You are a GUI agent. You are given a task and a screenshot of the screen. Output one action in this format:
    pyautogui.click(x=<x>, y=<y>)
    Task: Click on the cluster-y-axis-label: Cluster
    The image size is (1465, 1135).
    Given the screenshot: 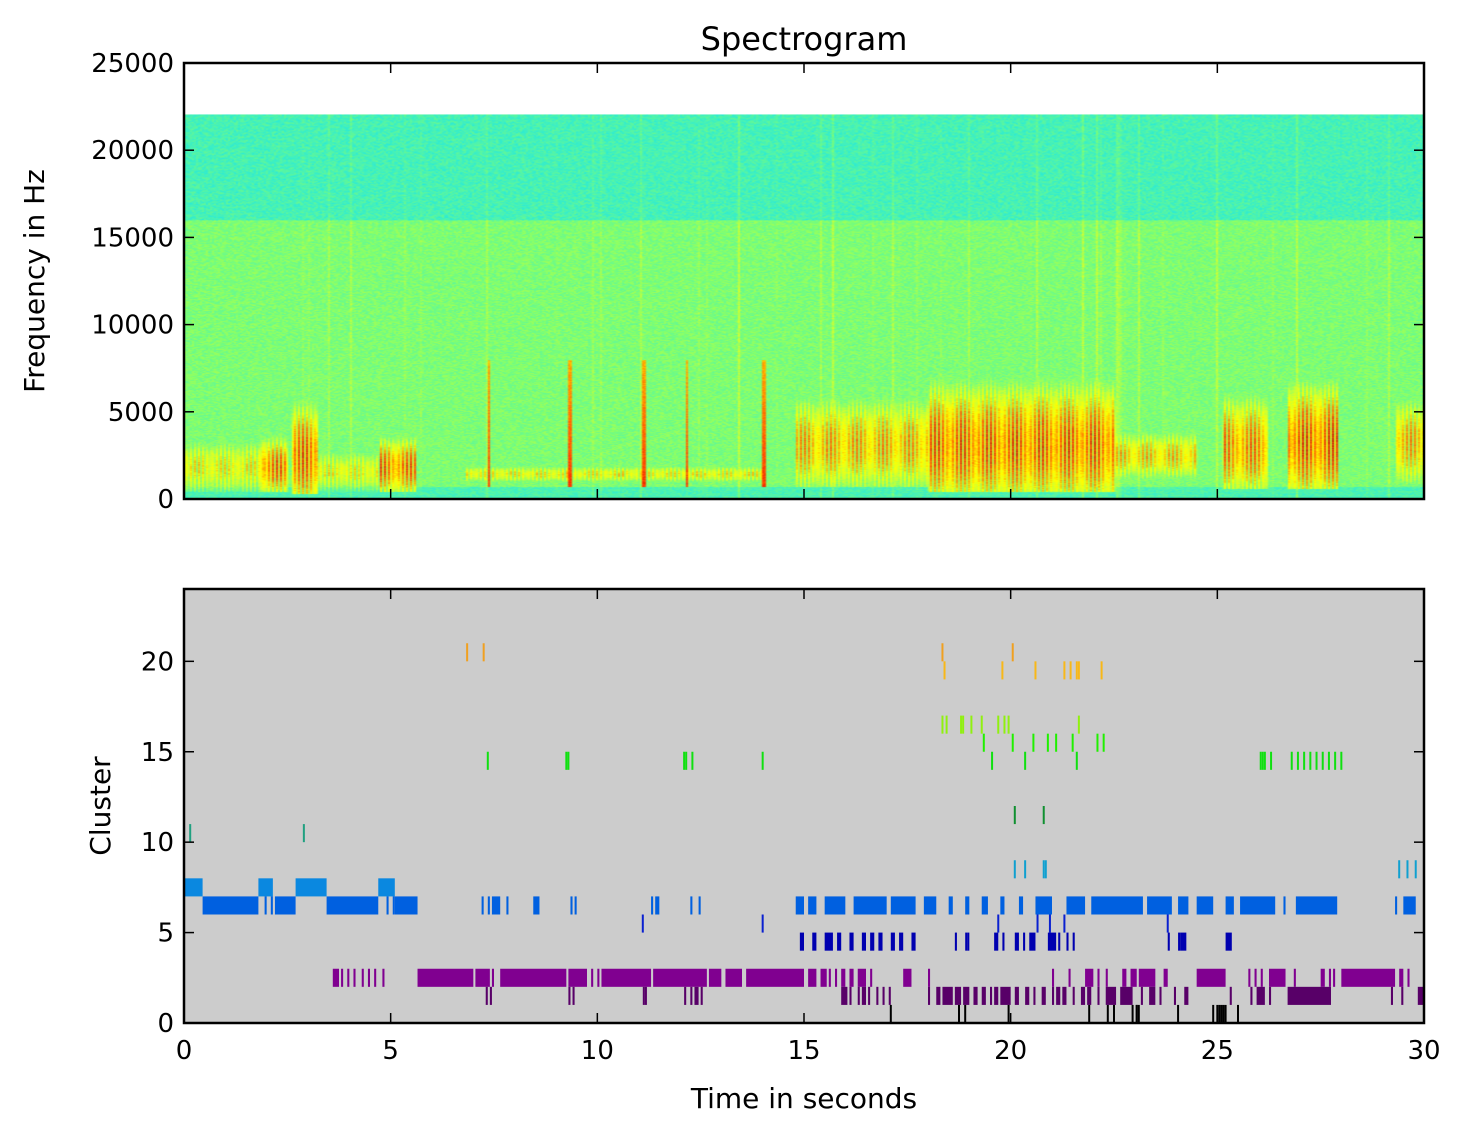 What is the action you would take?
    pyautogui.click(x=100, y=806)
    